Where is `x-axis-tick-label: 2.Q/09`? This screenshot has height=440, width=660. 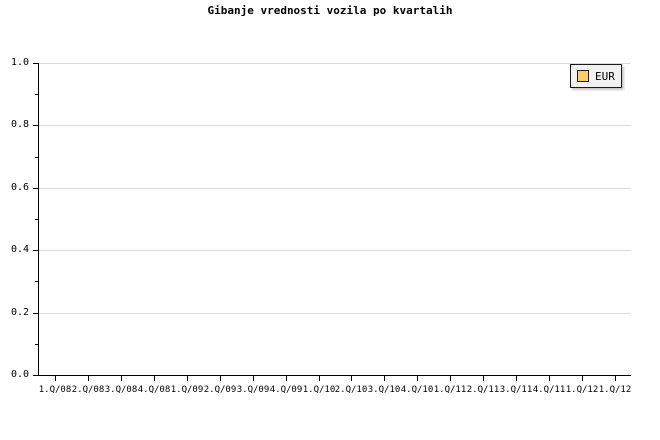 x-axis-tick-label: 2.Q/09 is located at coordinates (220, 390).